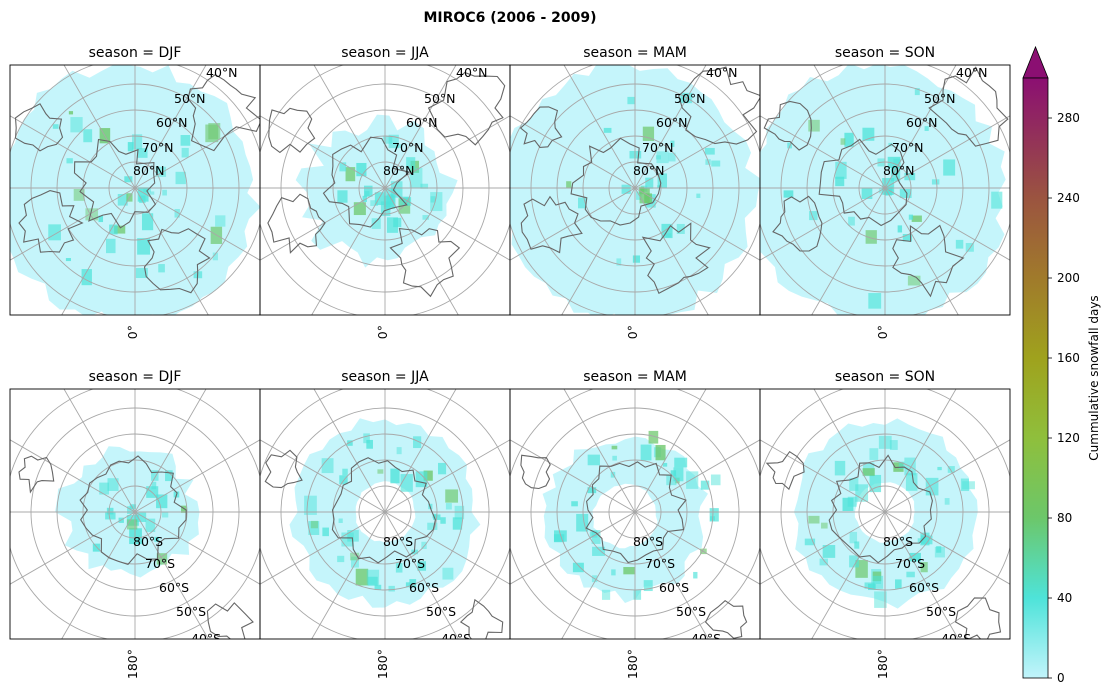 The height and width of the screenshot is (697, 1113). What do you see at coordinates (441, 611) in the screenshot?
I see `latitude-label: 50°S` at bounding box center [441, 611].